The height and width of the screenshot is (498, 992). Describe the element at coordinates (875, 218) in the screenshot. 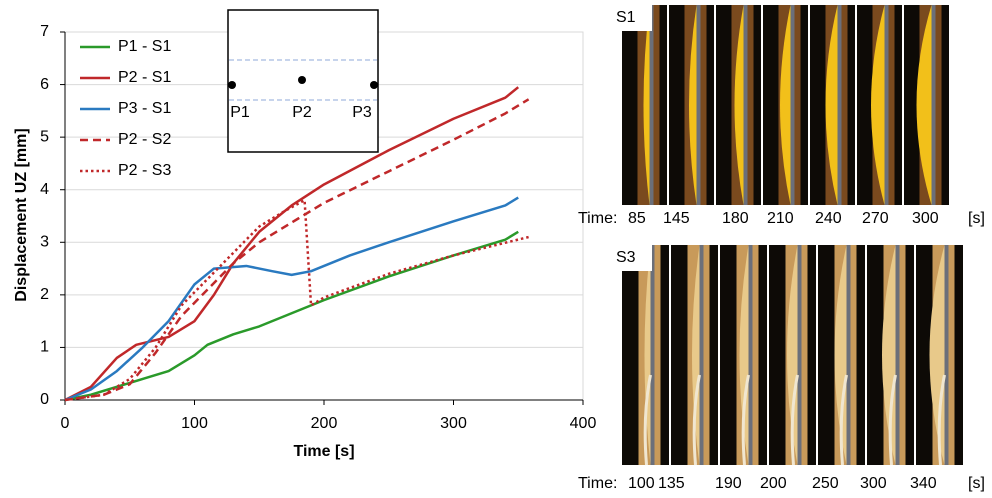

I see `photo-time: 270` at that location.